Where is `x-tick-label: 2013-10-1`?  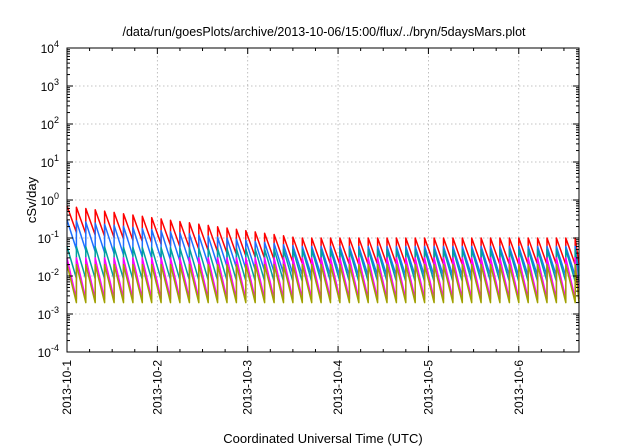 x-tick-label: 2013-10-1 is located at coordinates (67, 387).